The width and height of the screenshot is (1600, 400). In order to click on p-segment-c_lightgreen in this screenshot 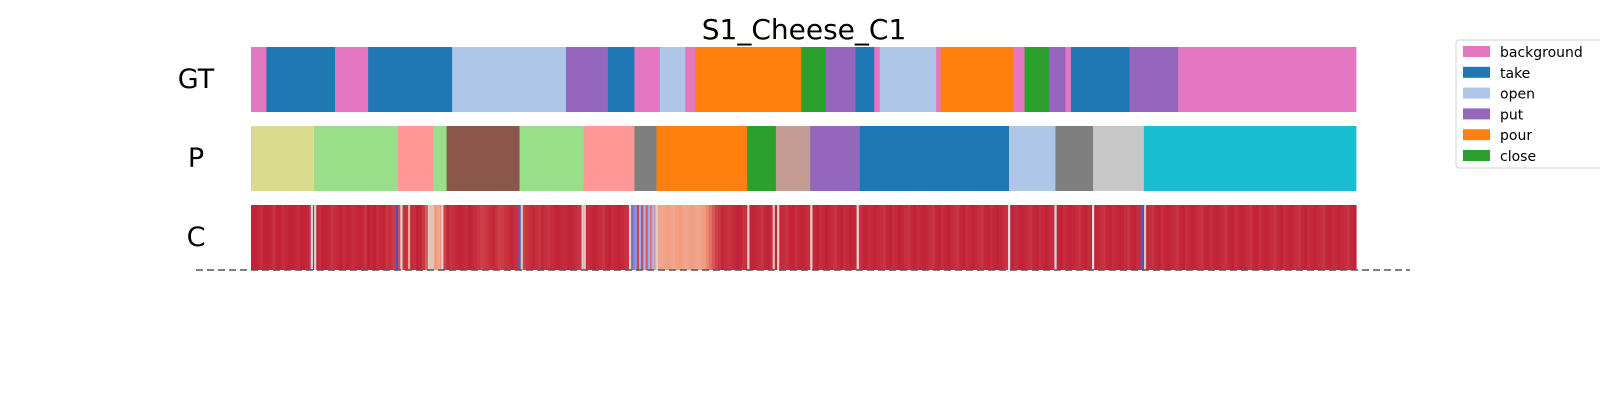, I will do `click(440, 158)`.